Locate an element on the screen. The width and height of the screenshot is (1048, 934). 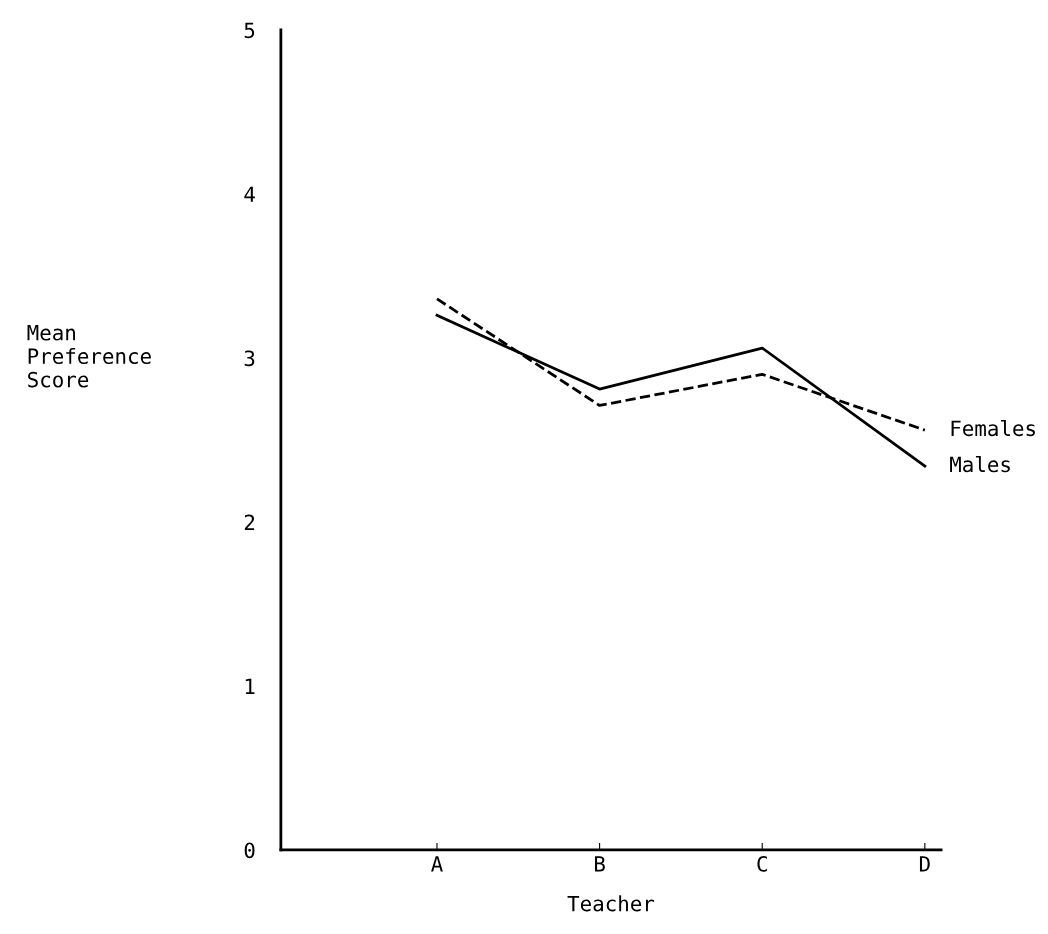
x-tick-label: A is located at coordinates (437, 864).